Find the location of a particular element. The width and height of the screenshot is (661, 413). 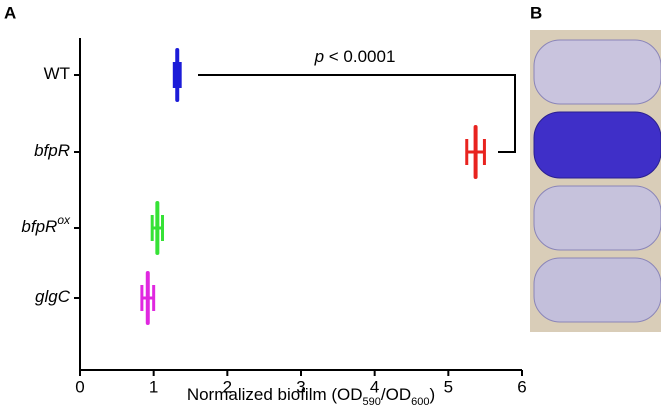

annotation: p < 0.0001 is located at coordinates (355, 56).